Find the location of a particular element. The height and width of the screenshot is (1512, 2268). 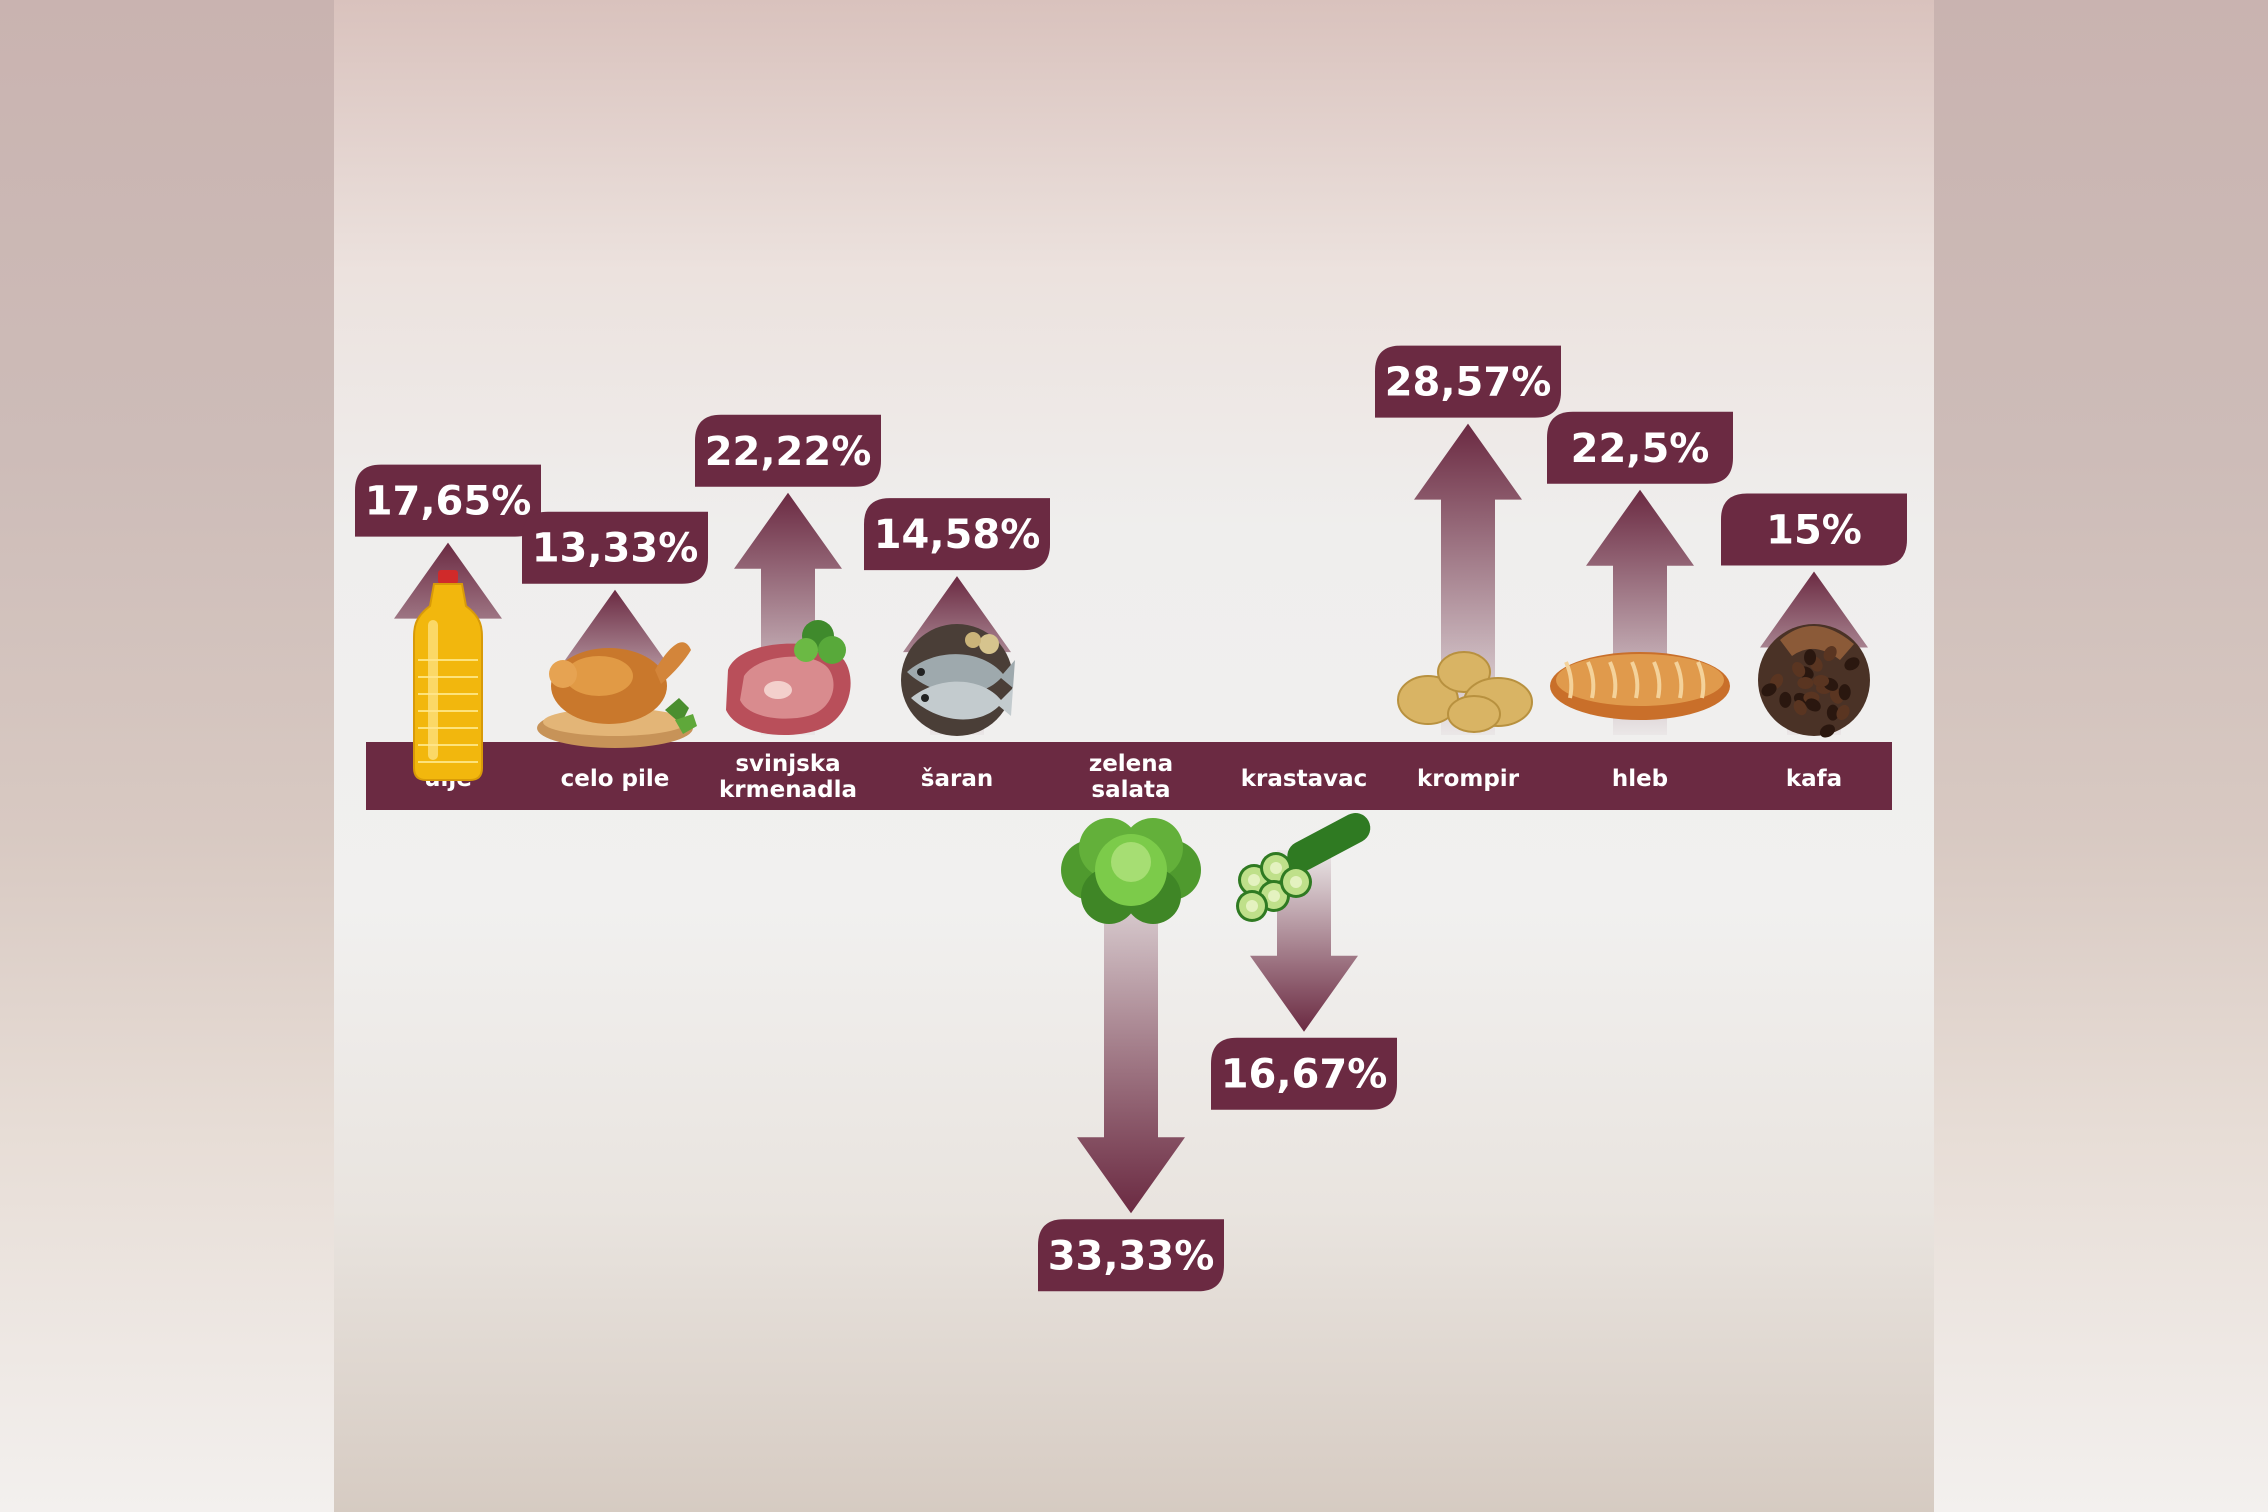

category-label-4: šaran is located at coordinates (957, 779).